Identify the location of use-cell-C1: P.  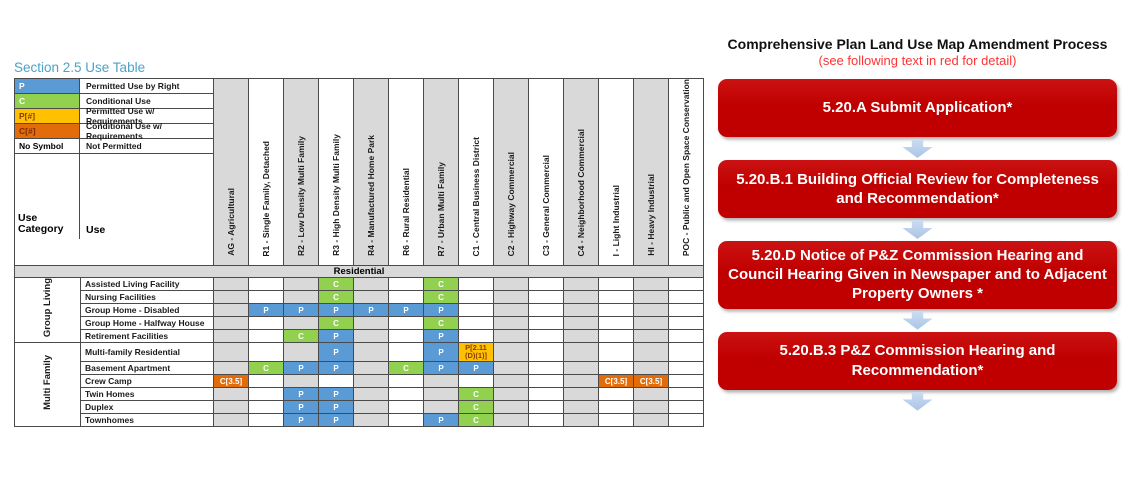
(476, 368).